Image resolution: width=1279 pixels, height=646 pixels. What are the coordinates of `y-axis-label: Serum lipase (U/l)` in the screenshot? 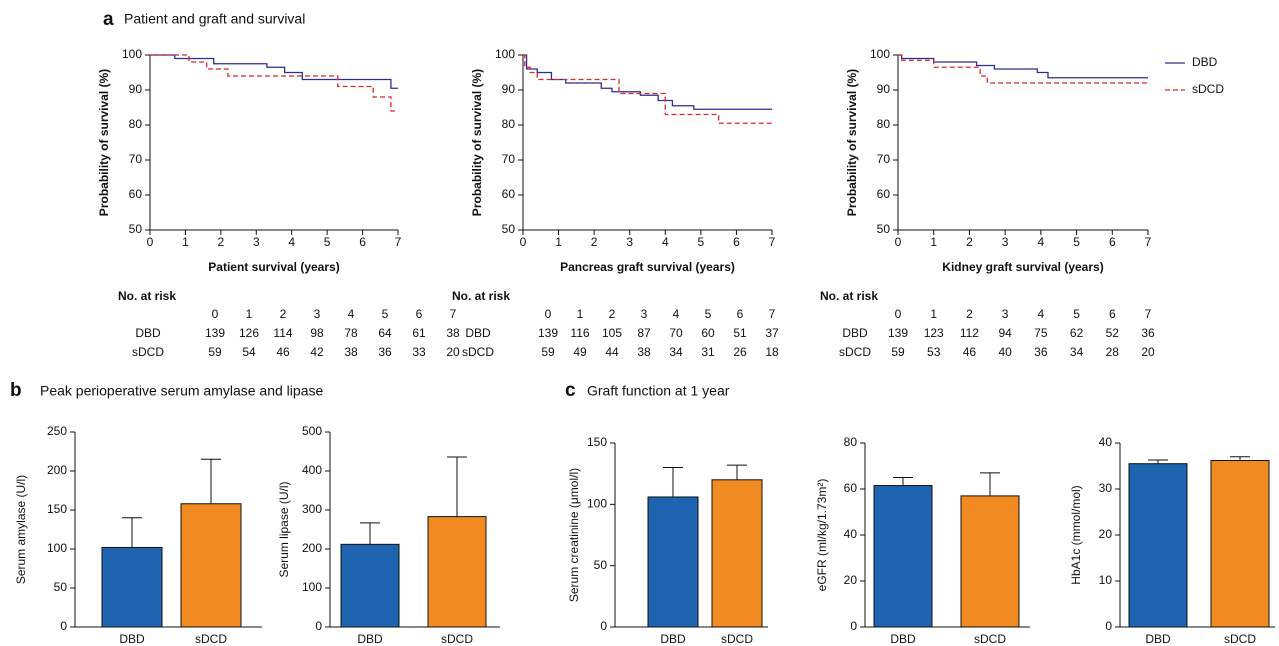 It's located at (284, 529).